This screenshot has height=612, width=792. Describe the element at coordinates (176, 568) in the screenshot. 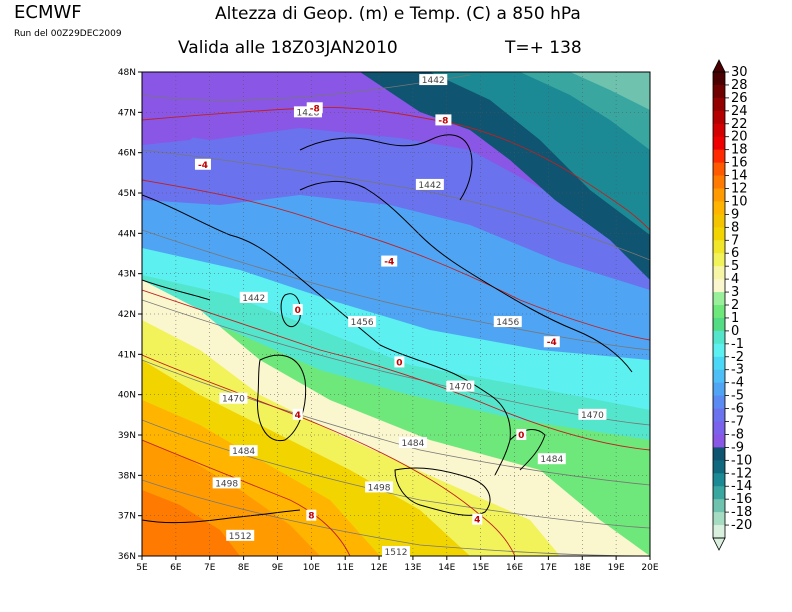

I see `lon-tick-label: 6E` at that location.